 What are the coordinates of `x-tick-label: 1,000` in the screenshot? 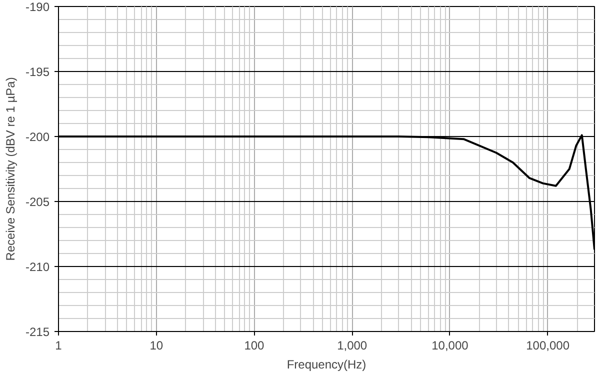 It's located at (352, 345).